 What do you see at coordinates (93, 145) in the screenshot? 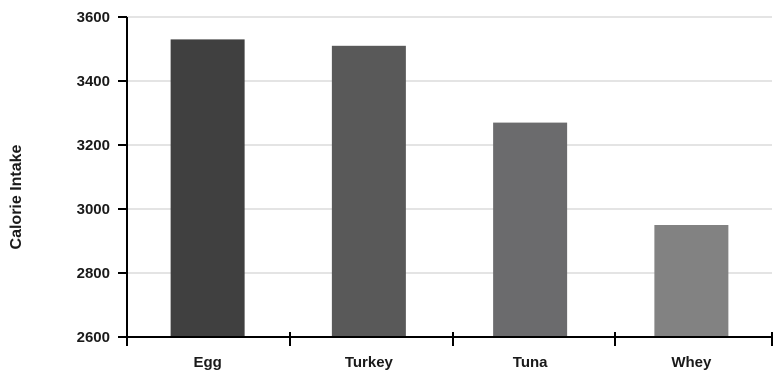
I see `y-tick-label: 3200` at bounding box center [93, 145].